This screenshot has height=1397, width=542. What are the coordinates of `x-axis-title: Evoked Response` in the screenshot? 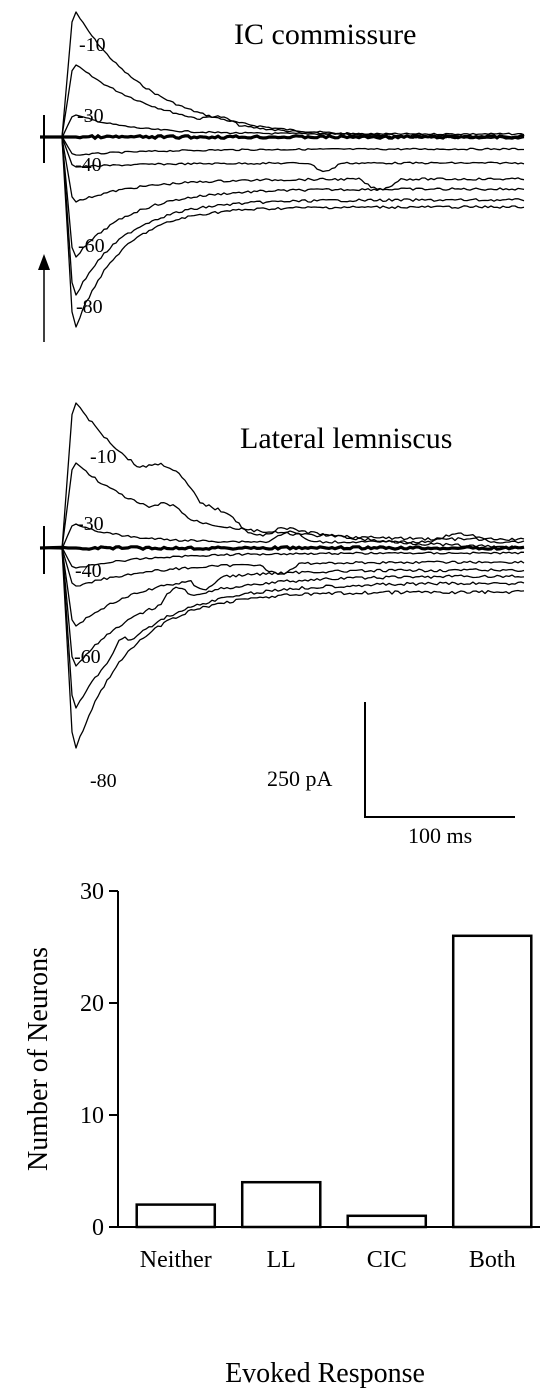 It's located at (325, 1373).